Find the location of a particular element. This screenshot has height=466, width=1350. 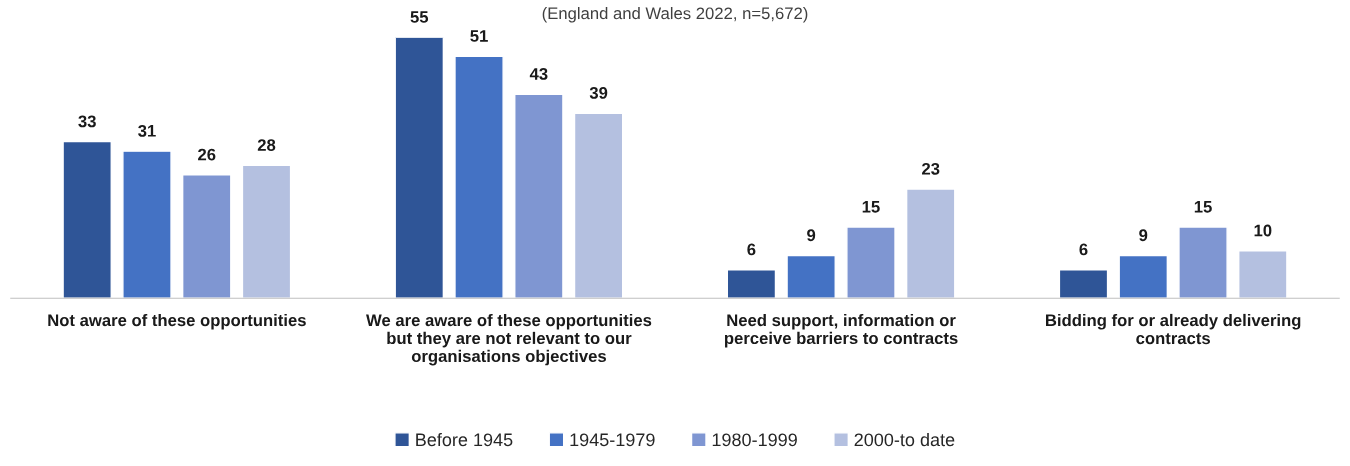

chart-subtitle: (England and Wales 2022, n=5,672) is located at coordinates (675, 14).